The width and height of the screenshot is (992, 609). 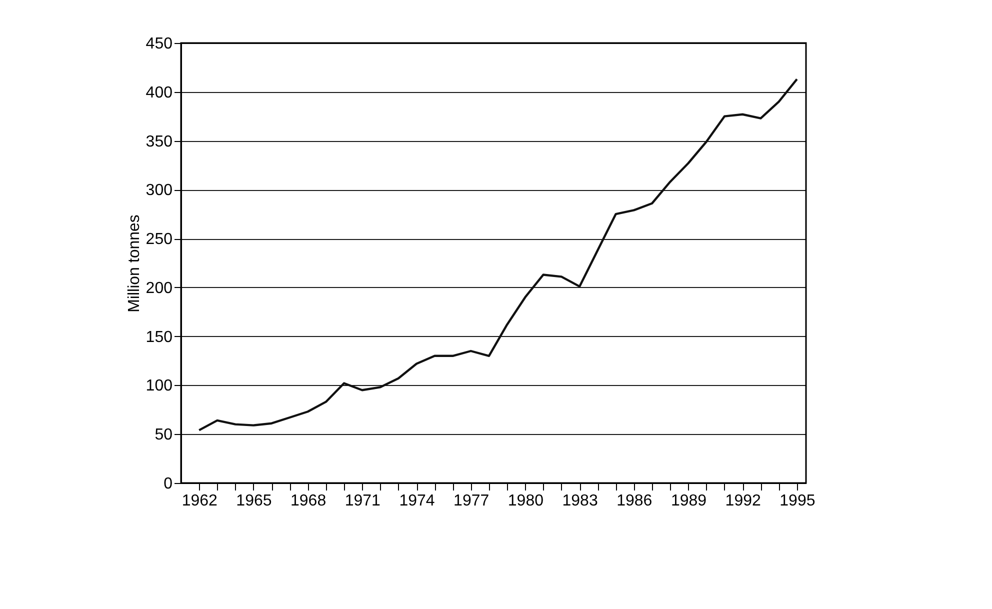 I want to click on x-tick-label: 1995, so click(x=798, y=501).